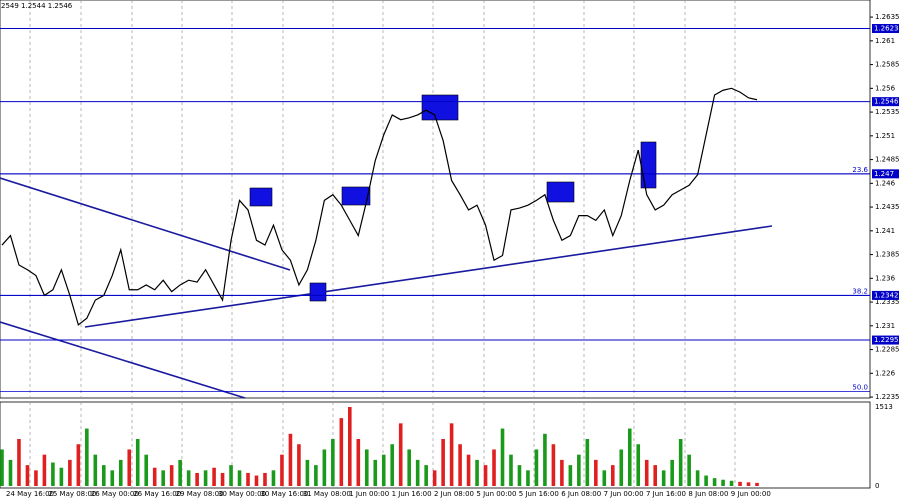 The height and width of the screenshot is (500, 900). What do you see at coordinates (884, 174) in the screenshot?
I see `level-label: 1.247` at bounding box center [884, 174].